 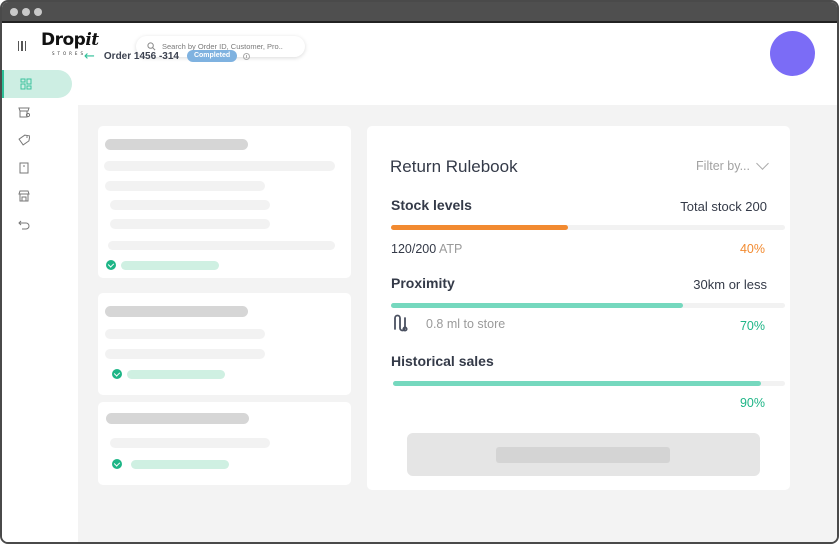 I want to click on chevron-down-icon, so click(x=762, y=163).